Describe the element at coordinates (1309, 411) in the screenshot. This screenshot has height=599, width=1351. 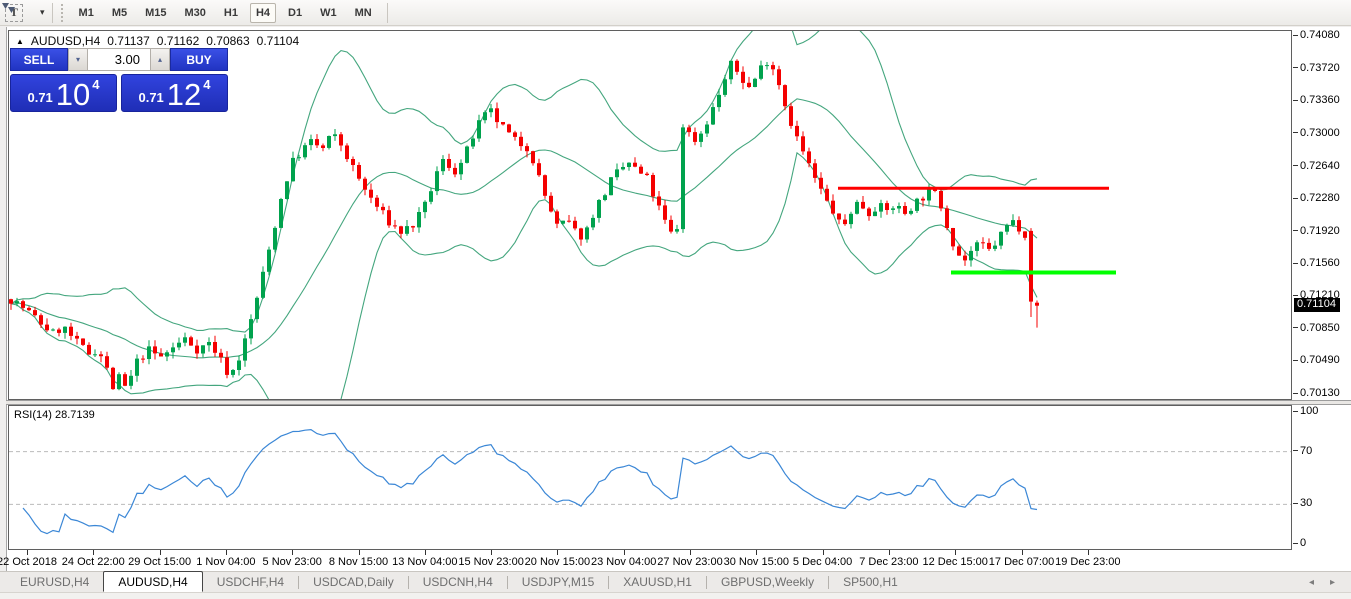
I see `rsi-axis-label: 100` at that location.